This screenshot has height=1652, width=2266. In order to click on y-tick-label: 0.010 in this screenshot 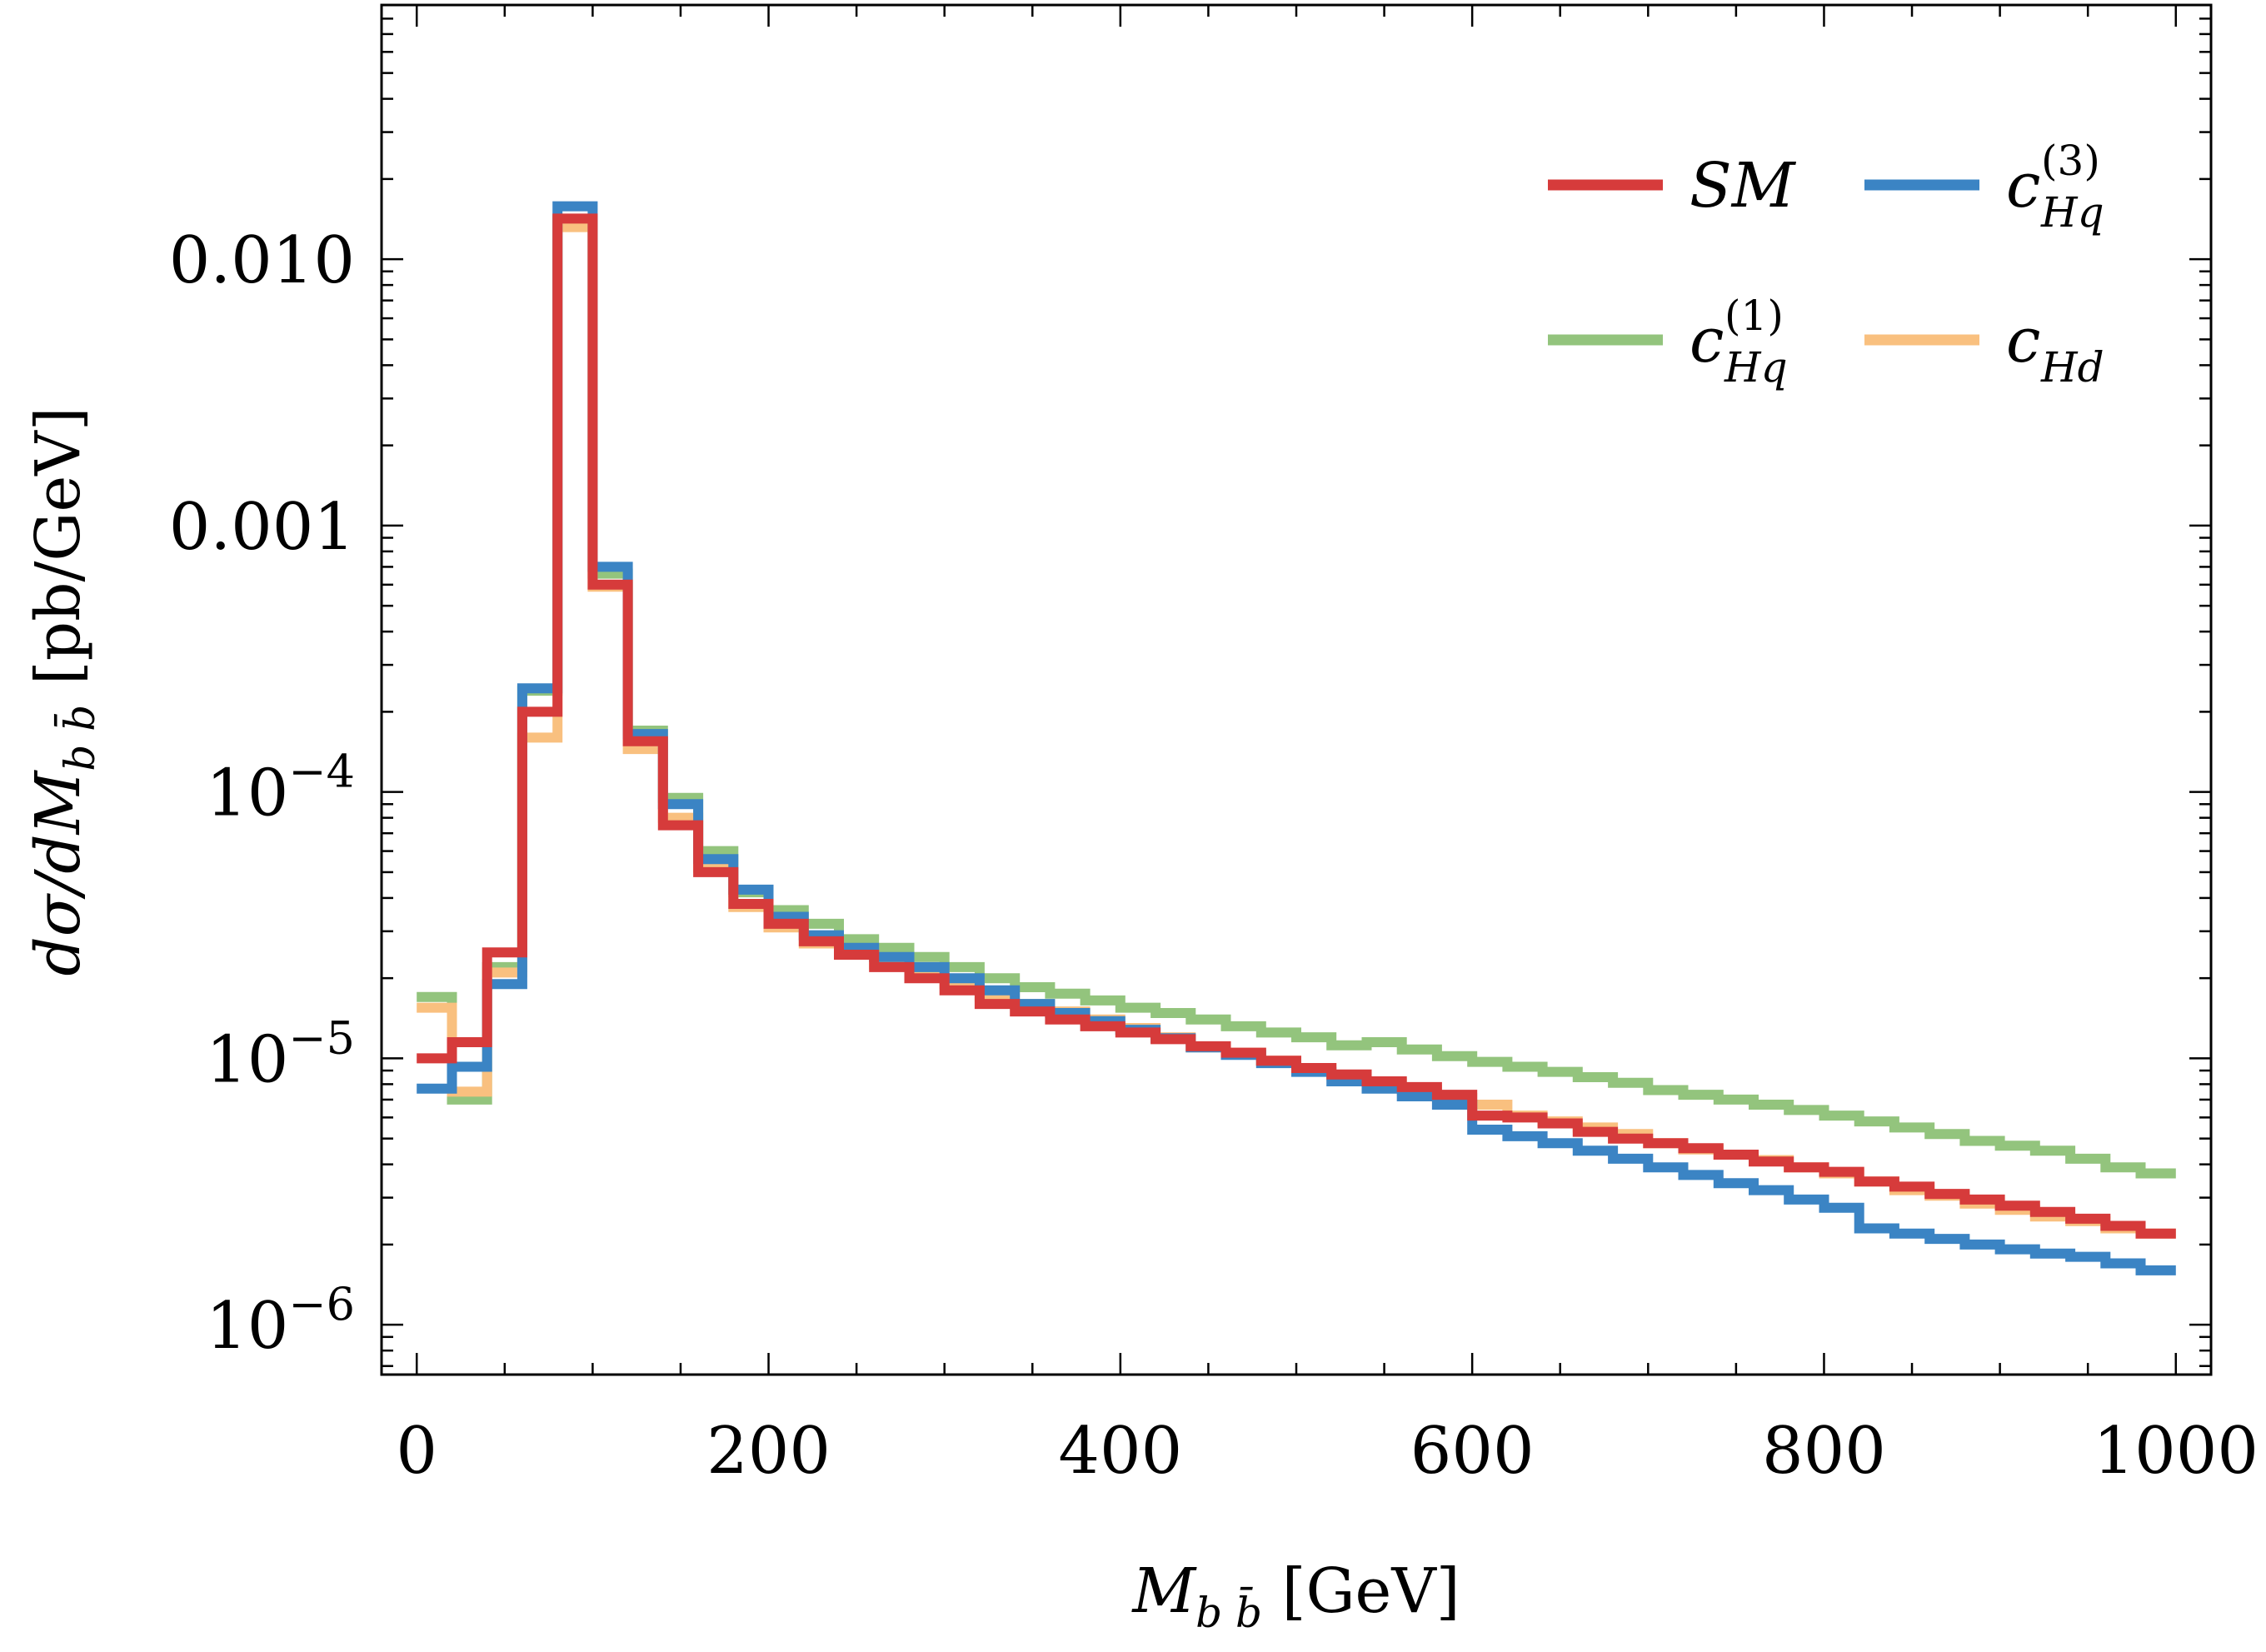, I will do `click(262, 261)`.